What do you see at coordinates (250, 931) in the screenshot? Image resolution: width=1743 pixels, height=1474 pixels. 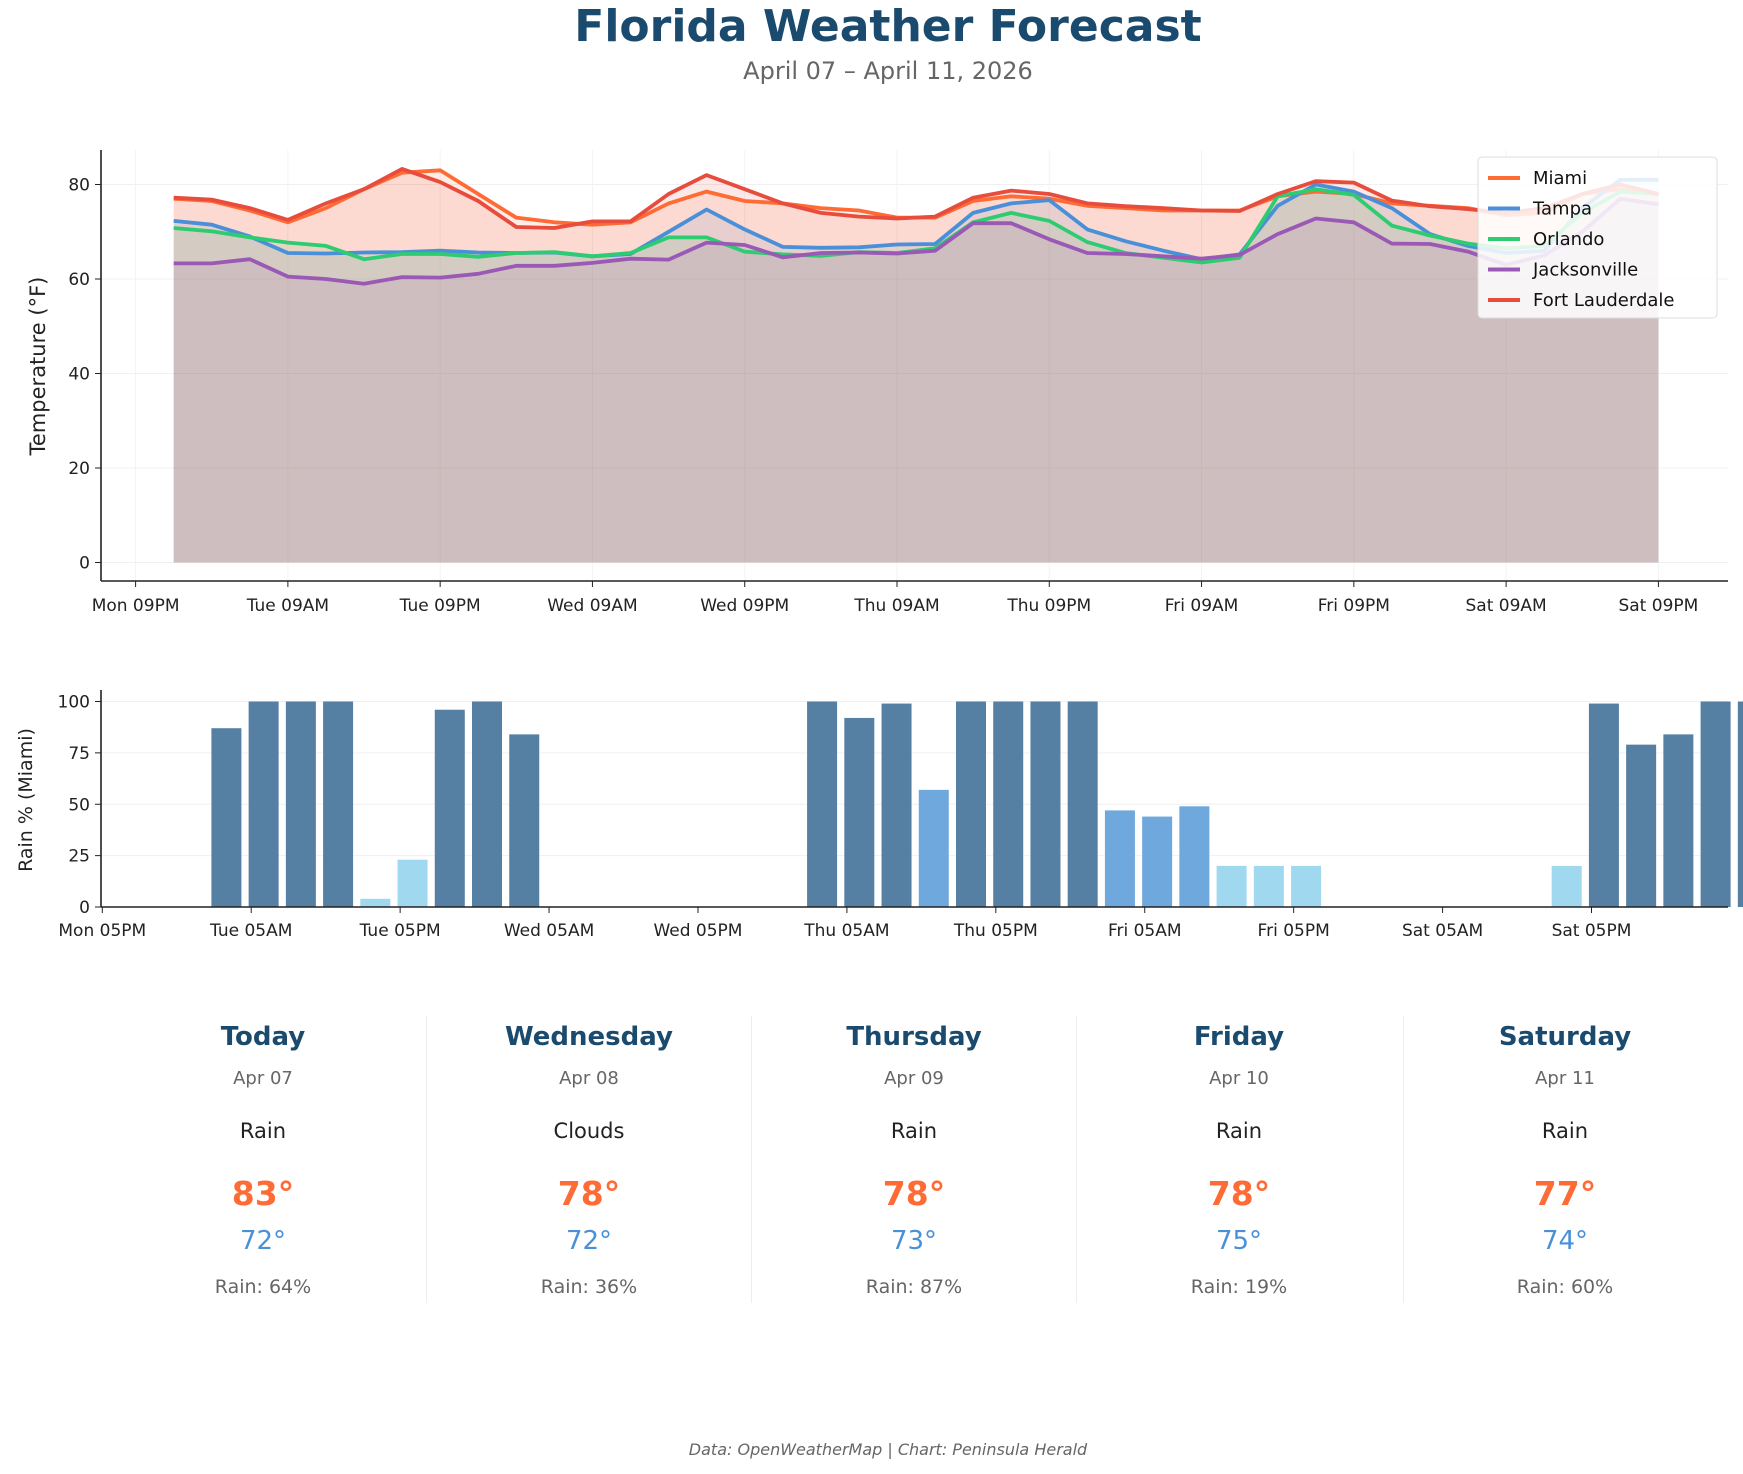 I see `x-tick-label: Tue 05AM` at bounding box center [250, 931].